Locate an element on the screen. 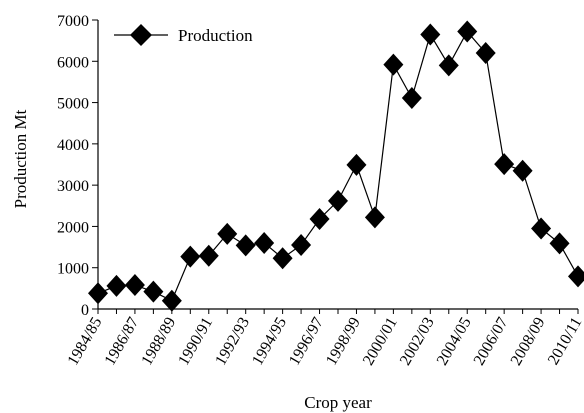  x-tick-label: 2002/03 is located at coordinates (417, 342).